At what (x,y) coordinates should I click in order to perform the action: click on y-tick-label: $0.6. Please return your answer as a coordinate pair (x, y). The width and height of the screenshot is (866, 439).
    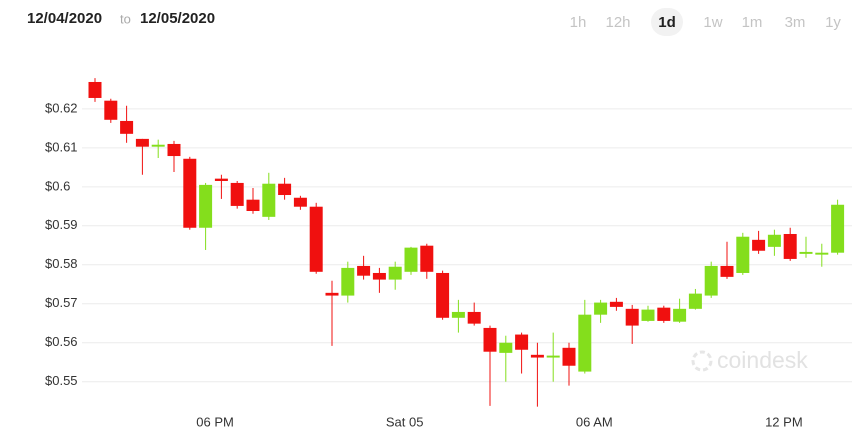
    Looking at the image, I should click on (57, 185).